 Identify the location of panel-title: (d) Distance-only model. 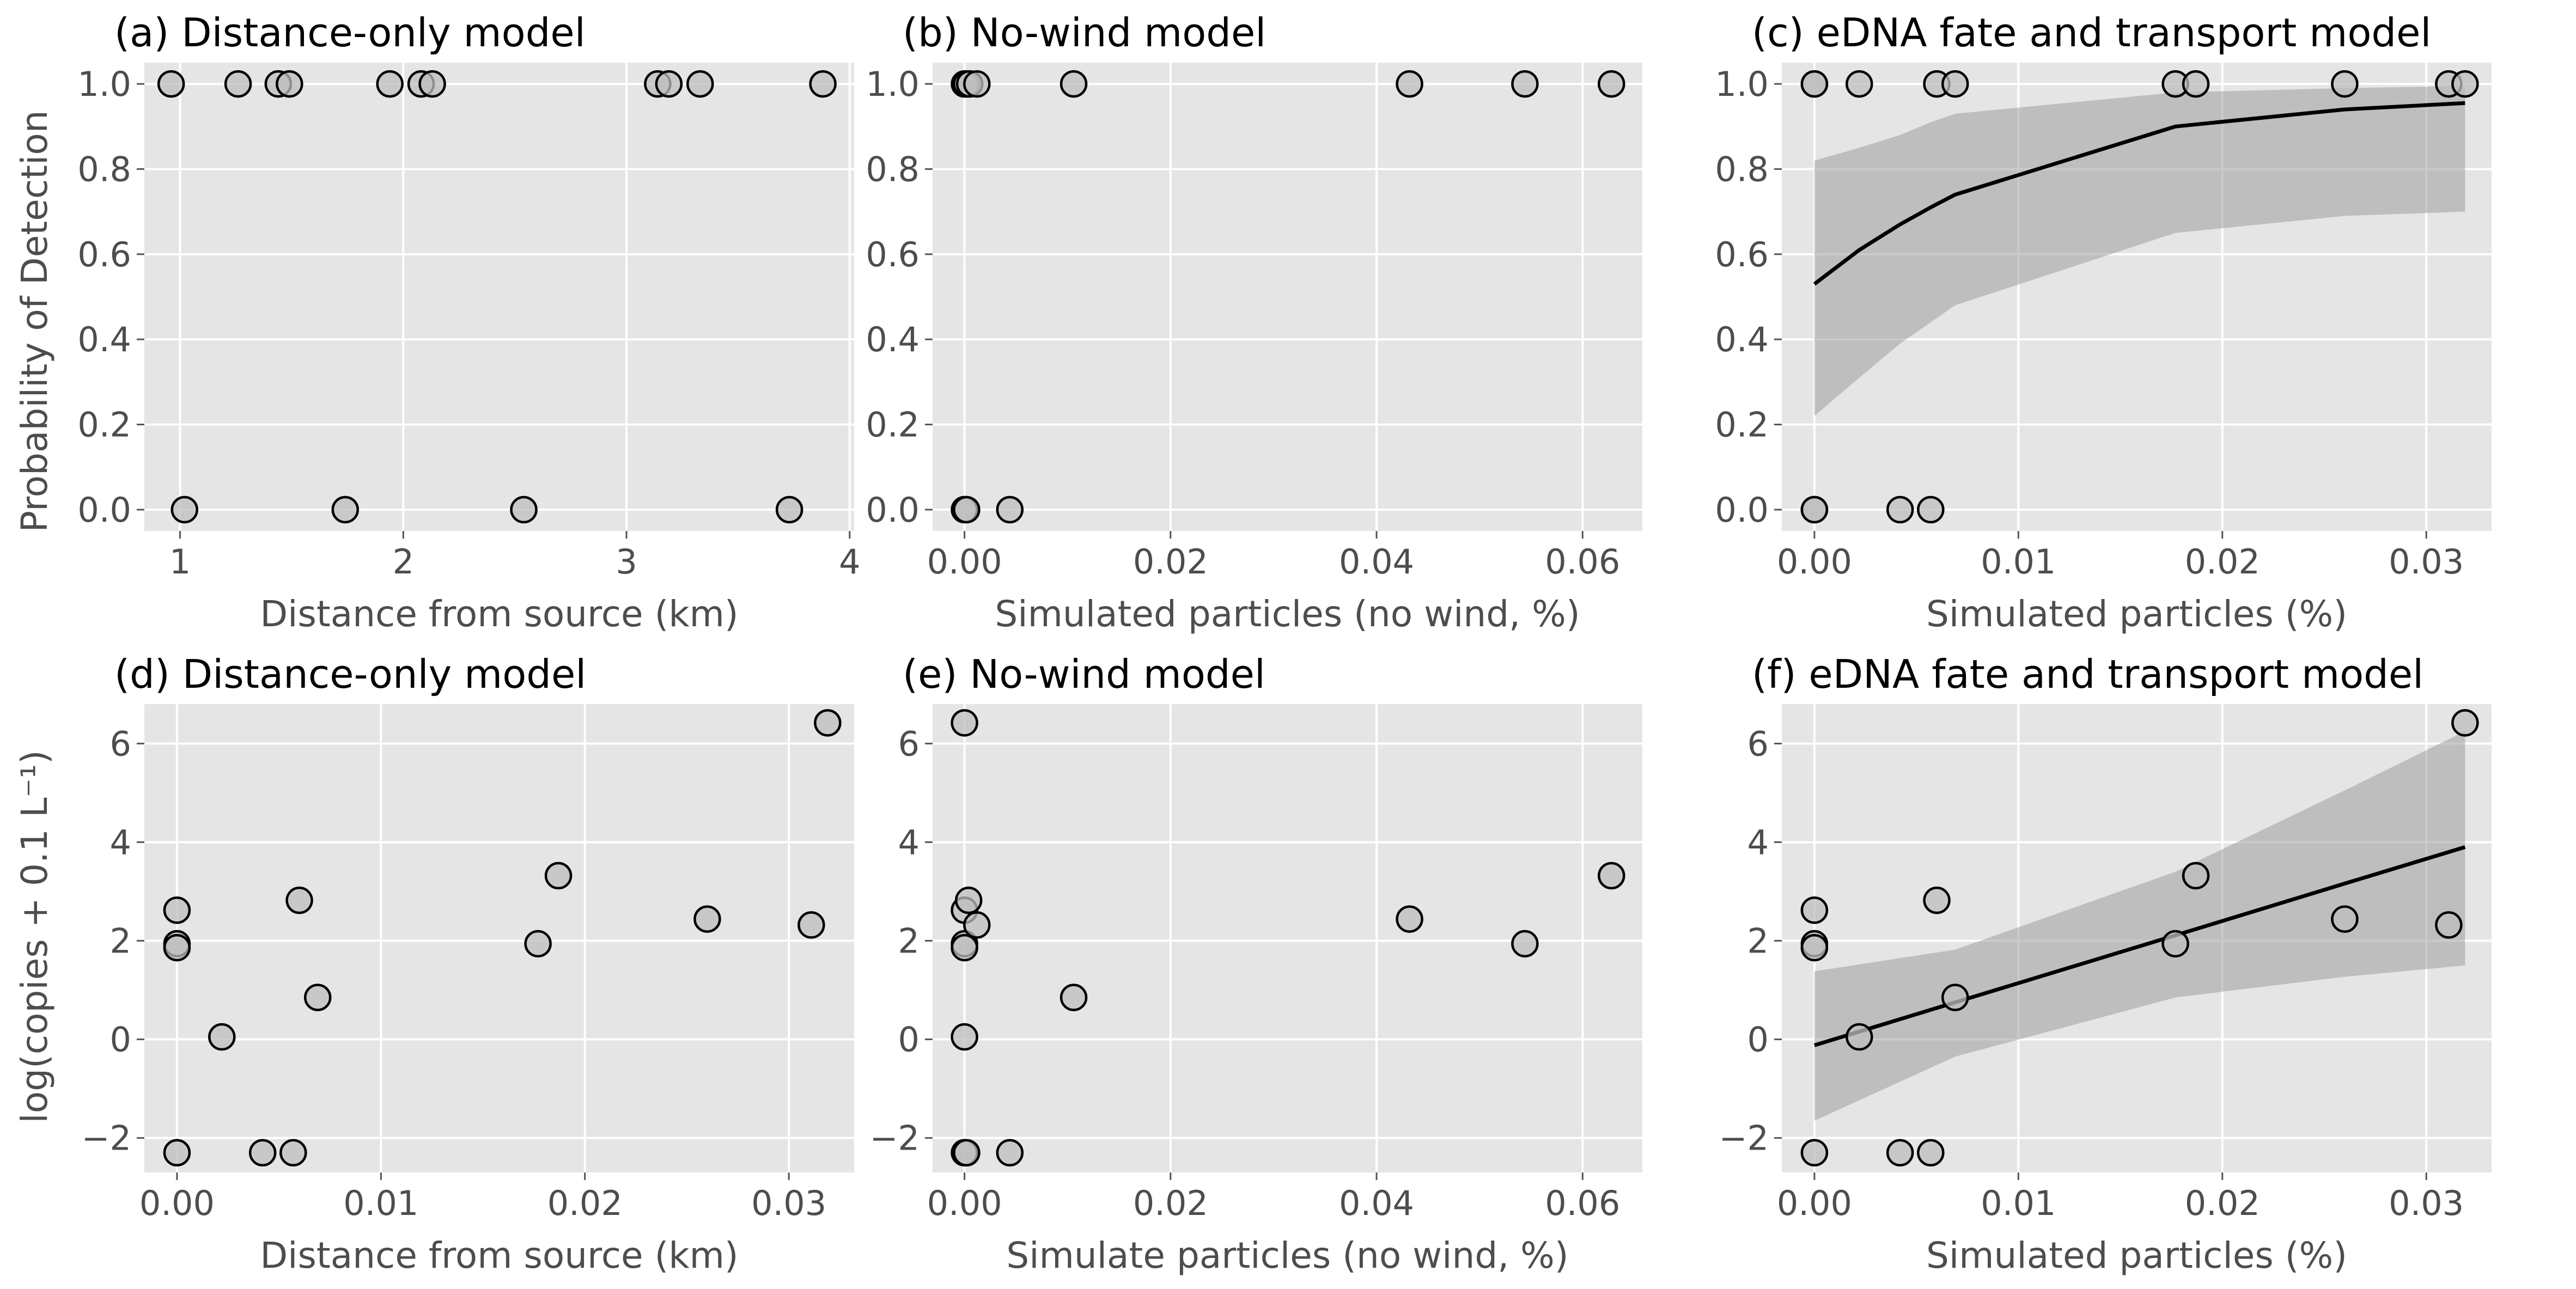
(350, 674).